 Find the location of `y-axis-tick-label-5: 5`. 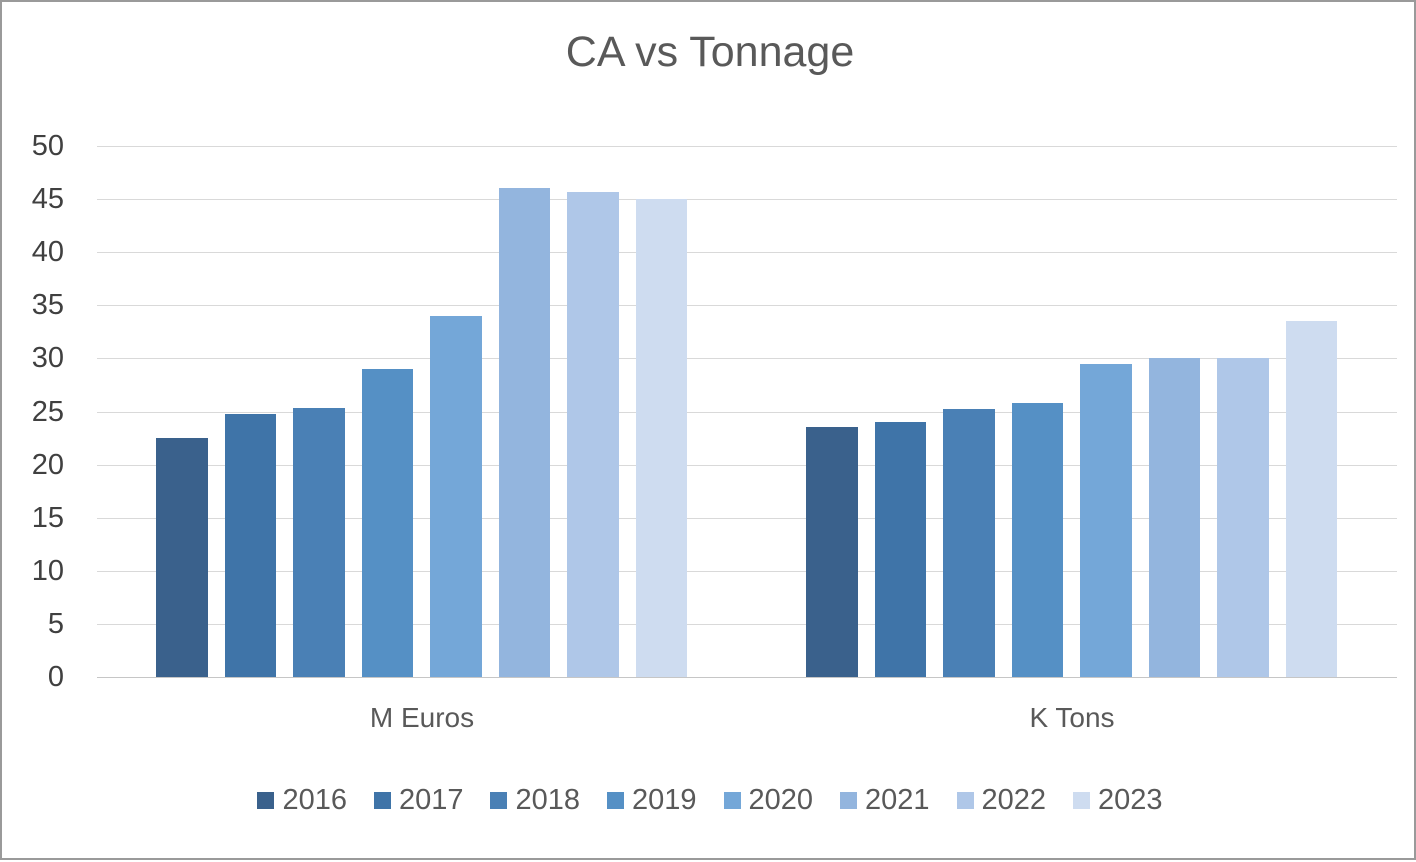

y-axis-tick-label-5: 5 is located at coordinates (55, 623).